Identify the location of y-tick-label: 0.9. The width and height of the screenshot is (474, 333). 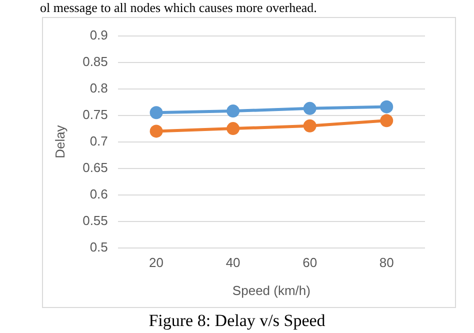
(99, 34).